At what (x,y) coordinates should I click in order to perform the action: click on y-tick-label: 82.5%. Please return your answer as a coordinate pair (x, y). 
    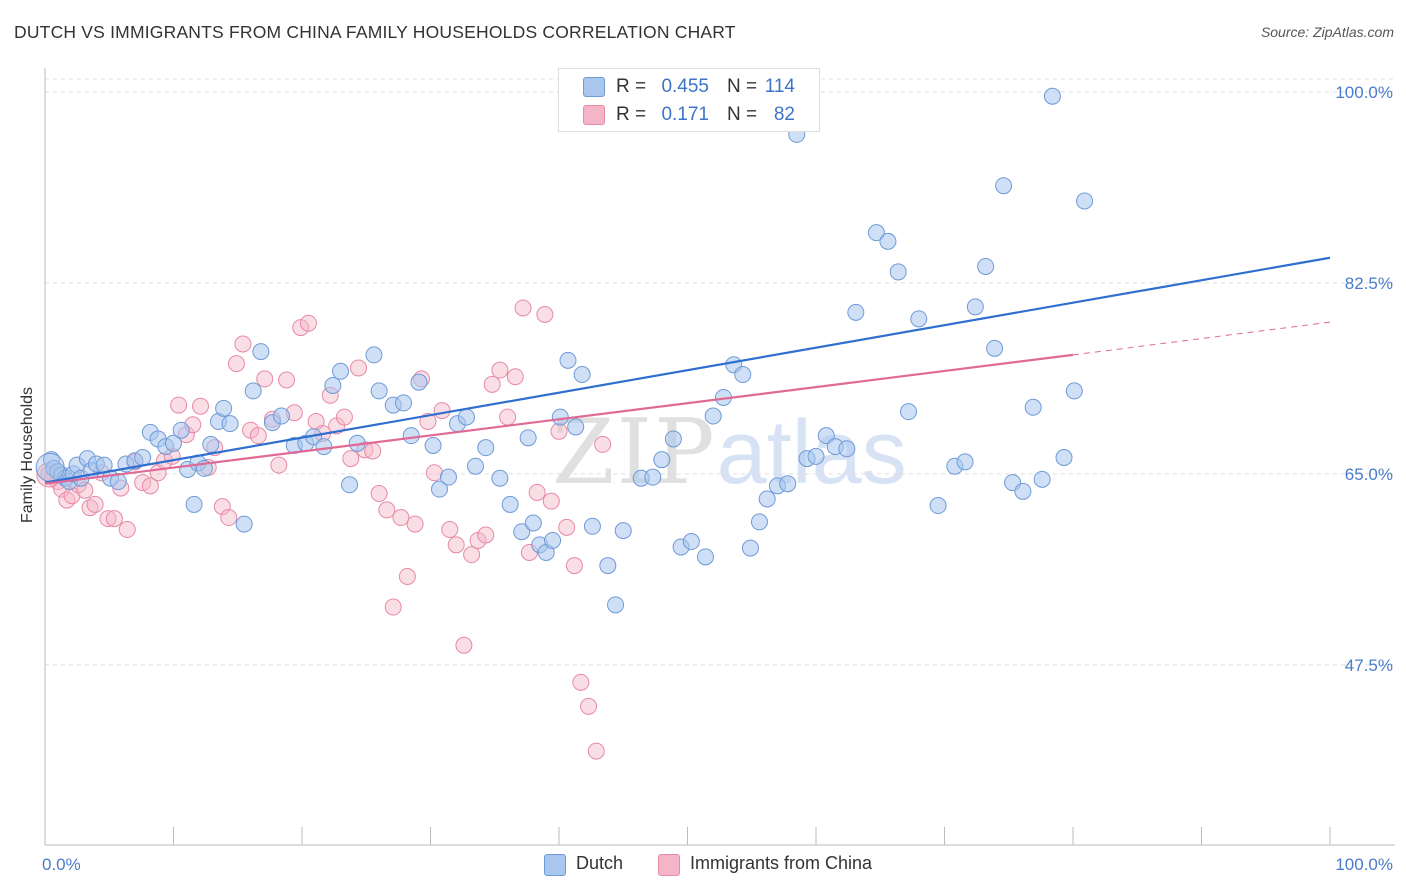
    Looking at the image, I should click on (1369, 283).